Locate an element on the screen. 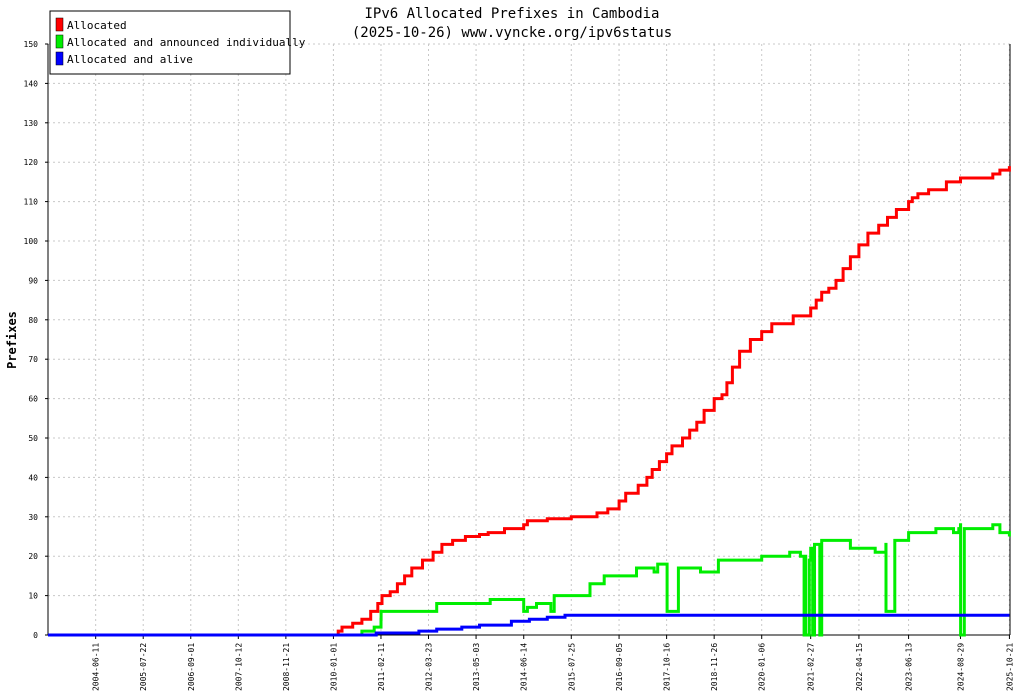 The width and height of the screenshot is (1024, 700). y-tick-label: 130 is located at coordinates (31, 123).